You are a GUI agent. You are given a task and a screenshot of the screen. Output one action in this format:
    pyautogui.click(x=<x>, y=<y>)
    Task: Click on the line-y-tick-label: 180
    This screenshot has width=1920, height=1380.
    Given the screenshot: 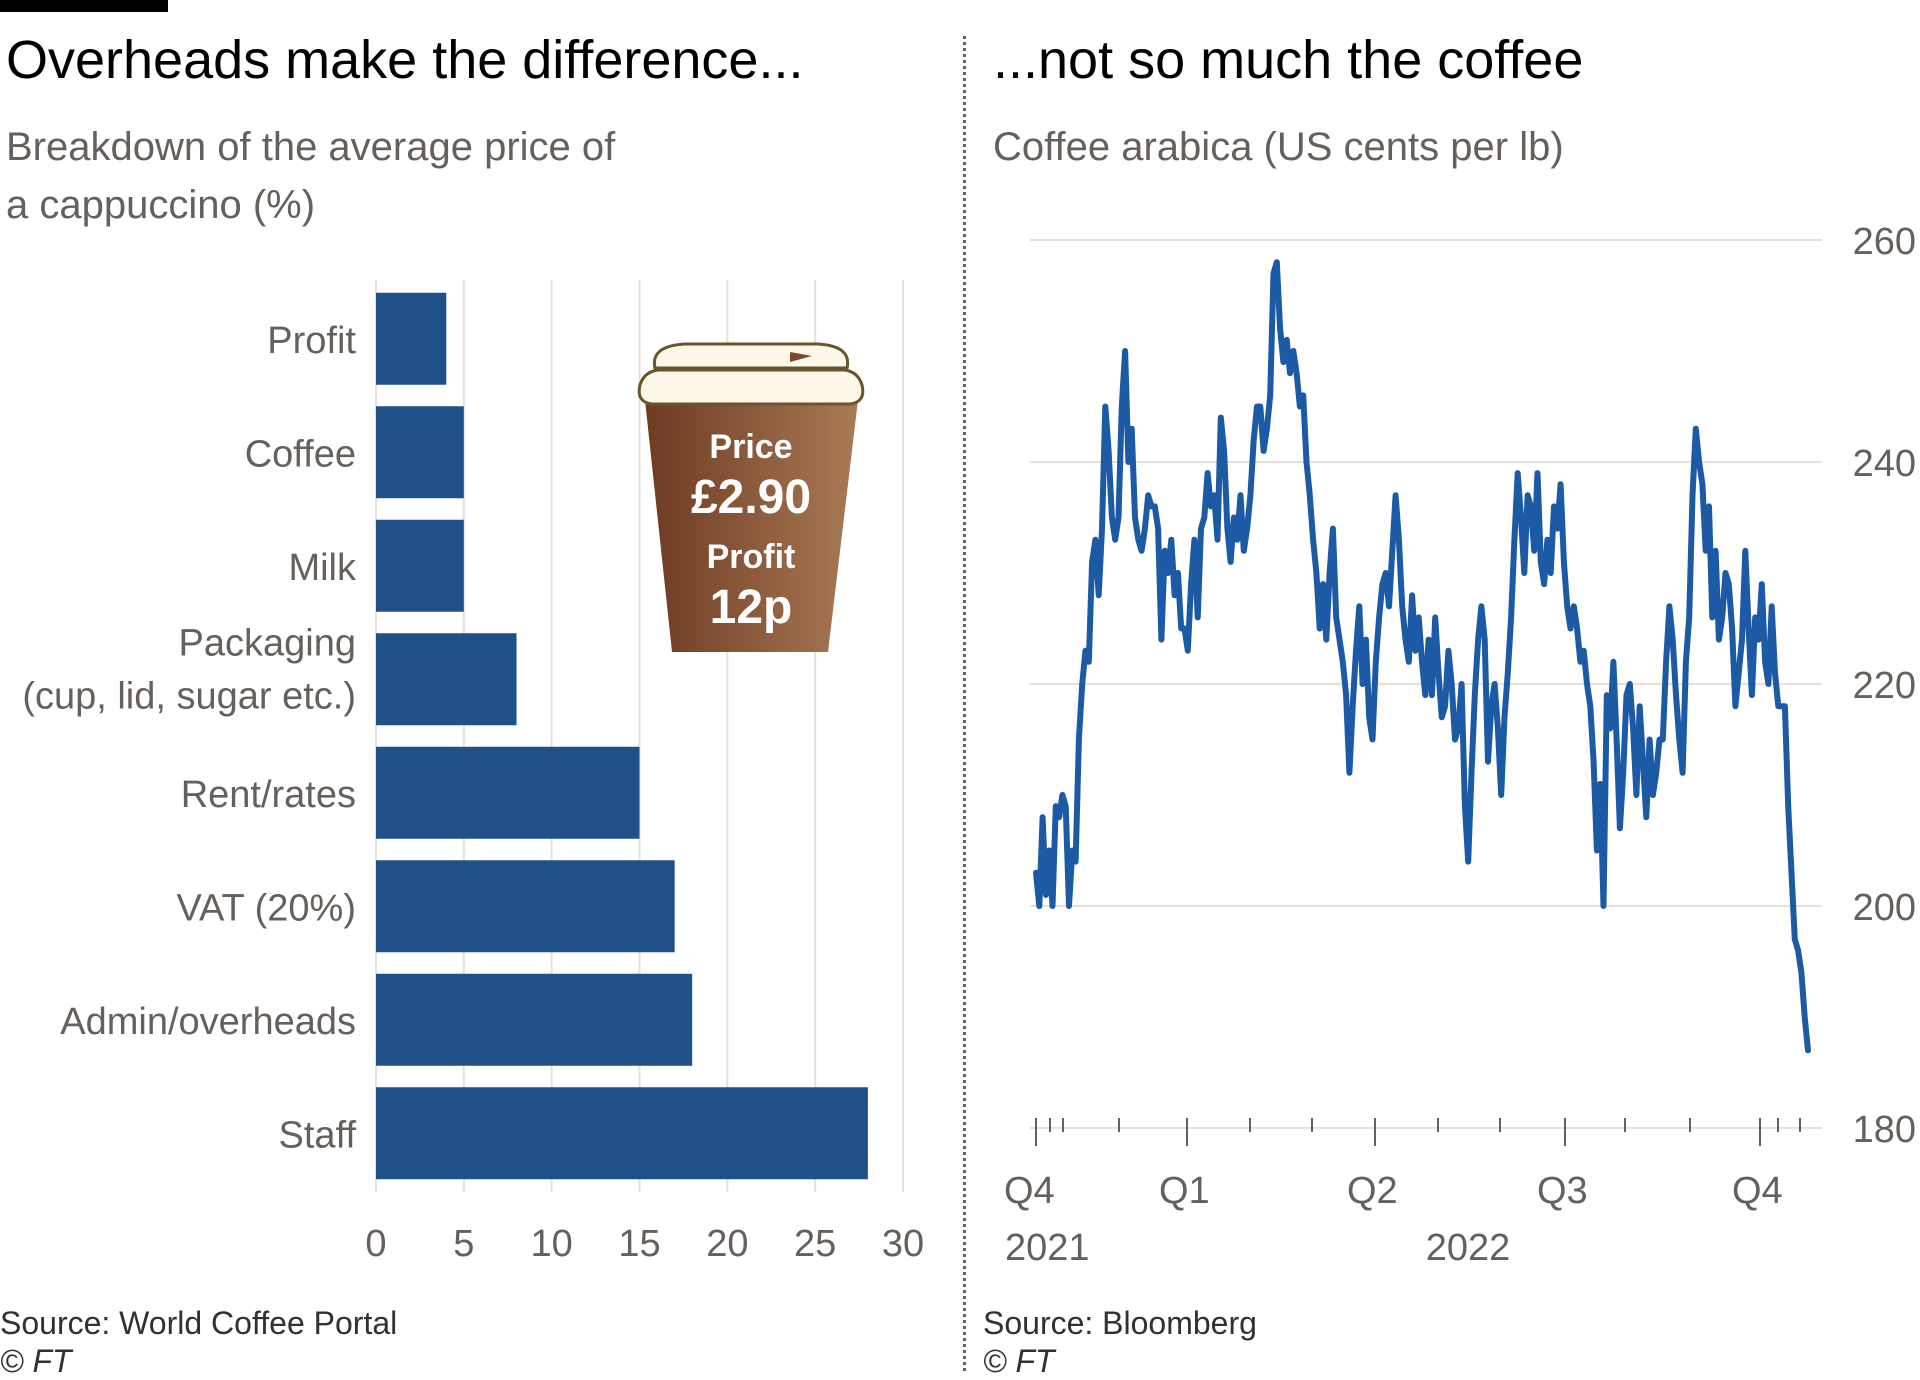 What is the action you would take?
    pyautogui.click(x=1884, y=1130)
    